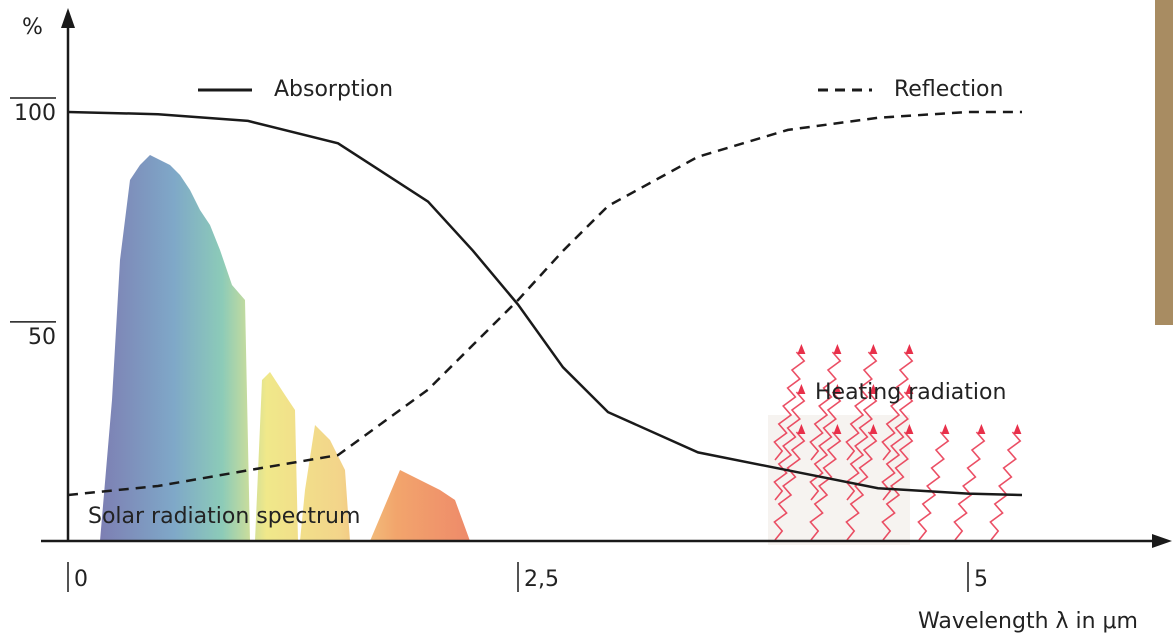 Image resolution: width=1173 pixels, height=642 pixels. What do you see at coordinates (1028, 621) in the screenshot?
I see `x-axis-label: Wavelength λ in μm` at bounding box center [1028, 621].